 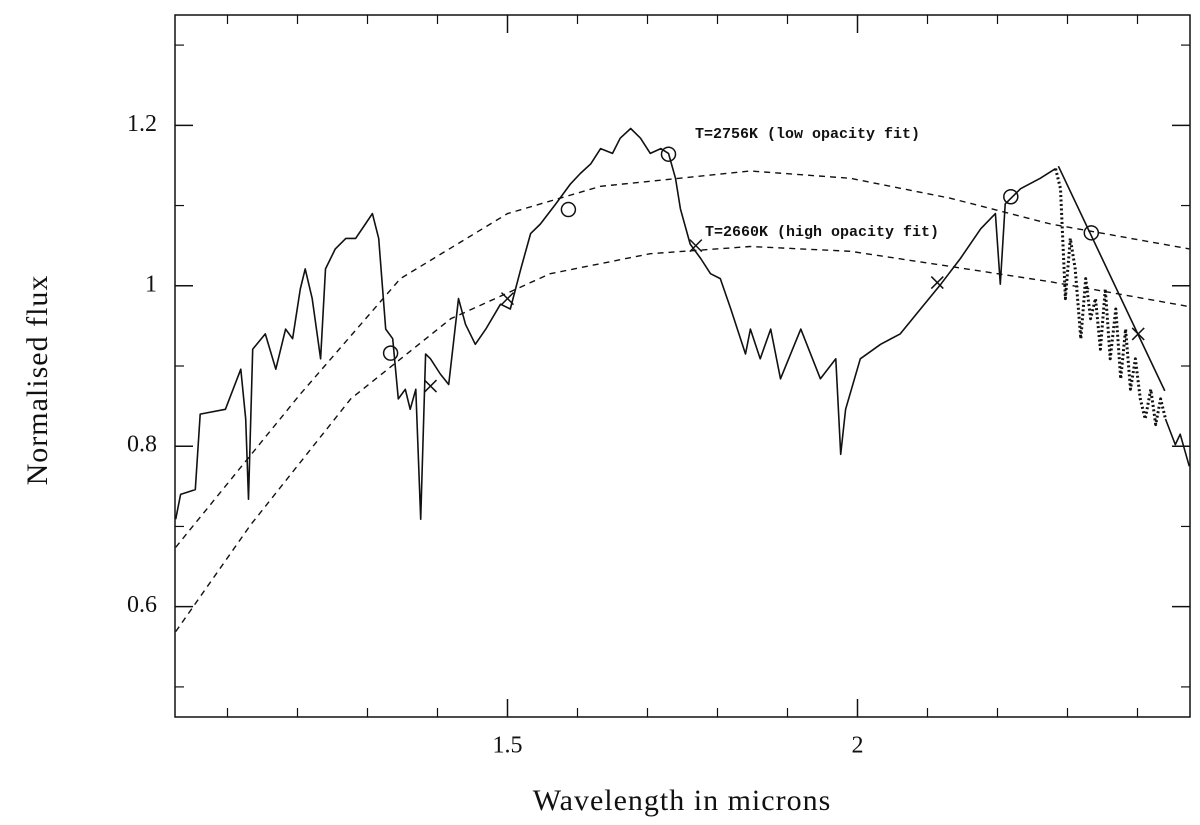 I want to click on annotation: T=2756K (low opacity fit), so click(x=807, y=134).